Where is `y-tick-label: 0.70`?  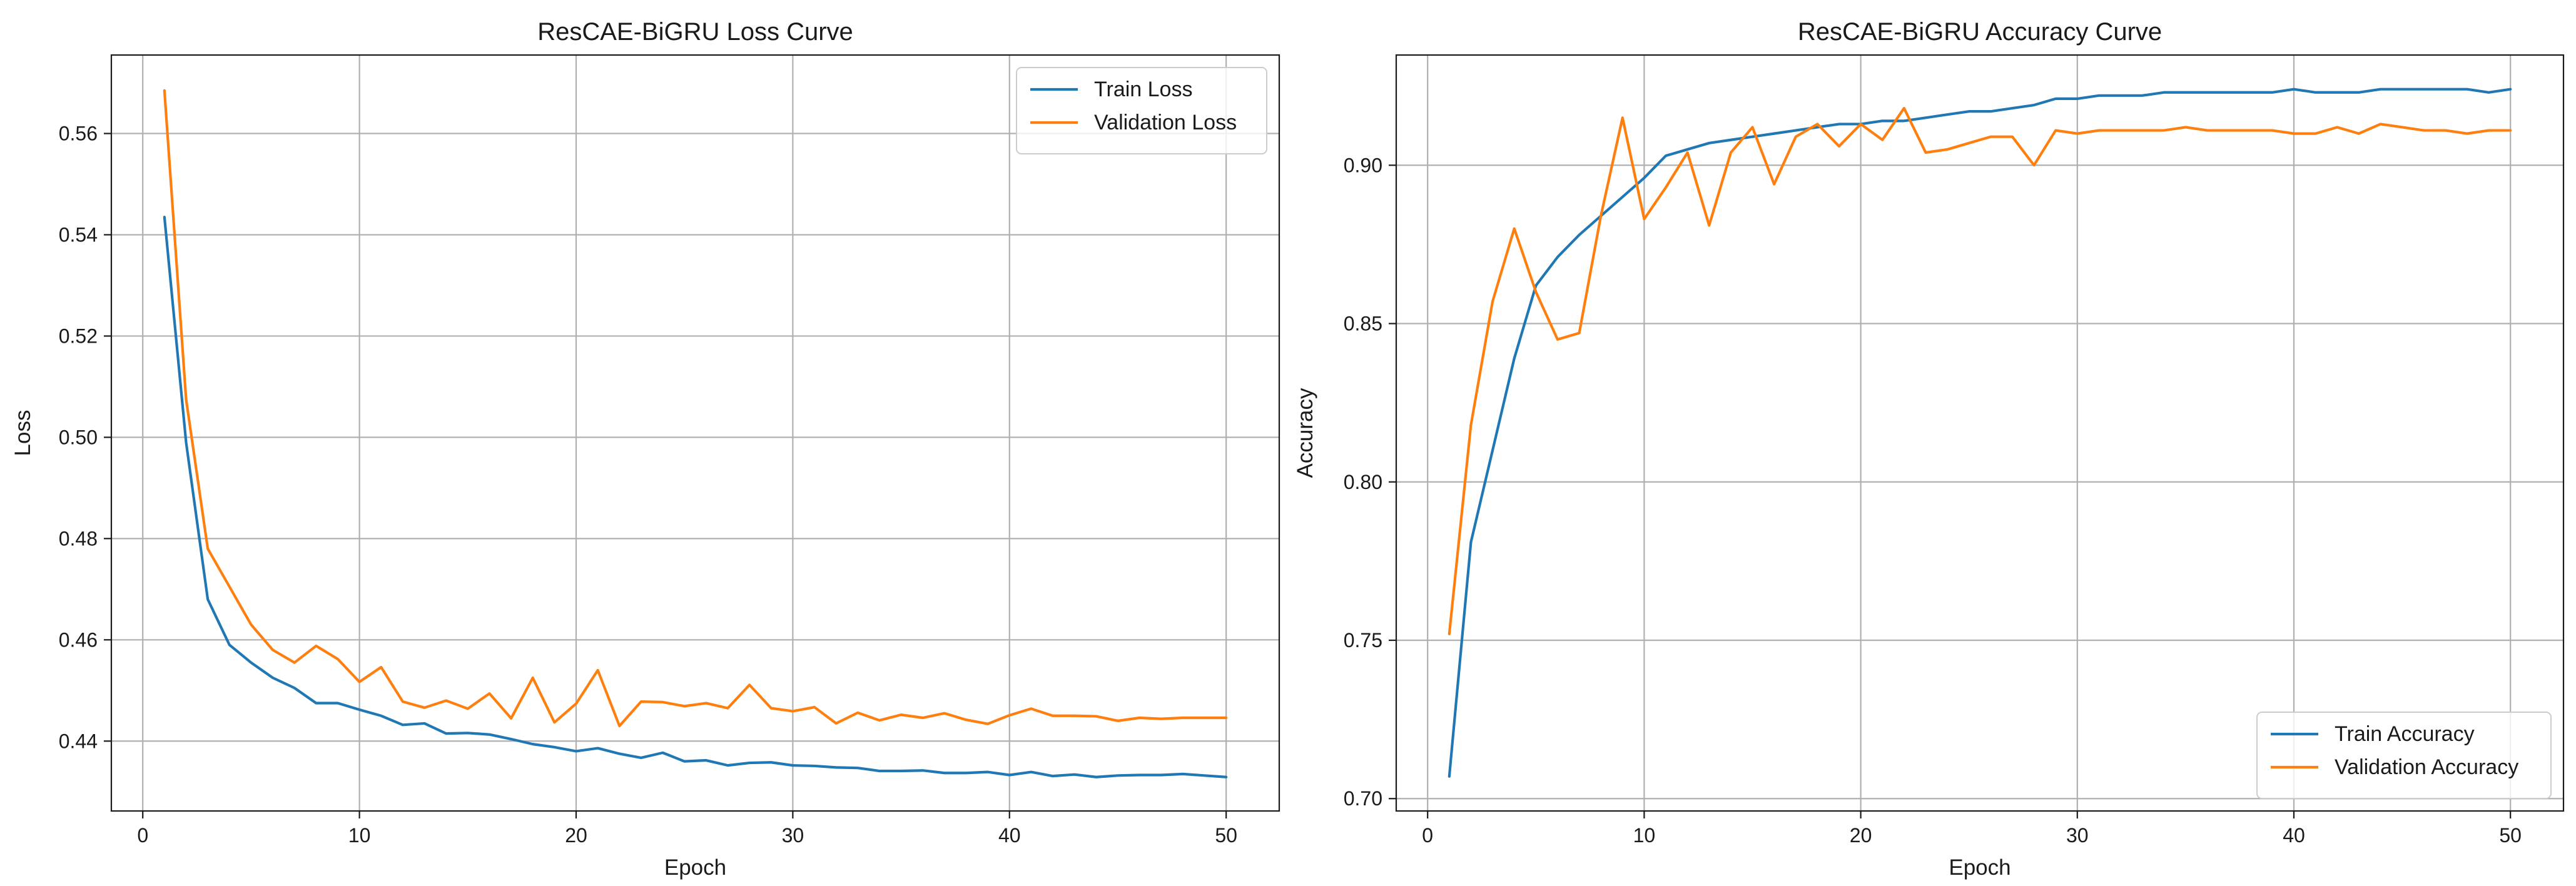
y-tick-label: 0.70 is located at coordinates (1363, 798).